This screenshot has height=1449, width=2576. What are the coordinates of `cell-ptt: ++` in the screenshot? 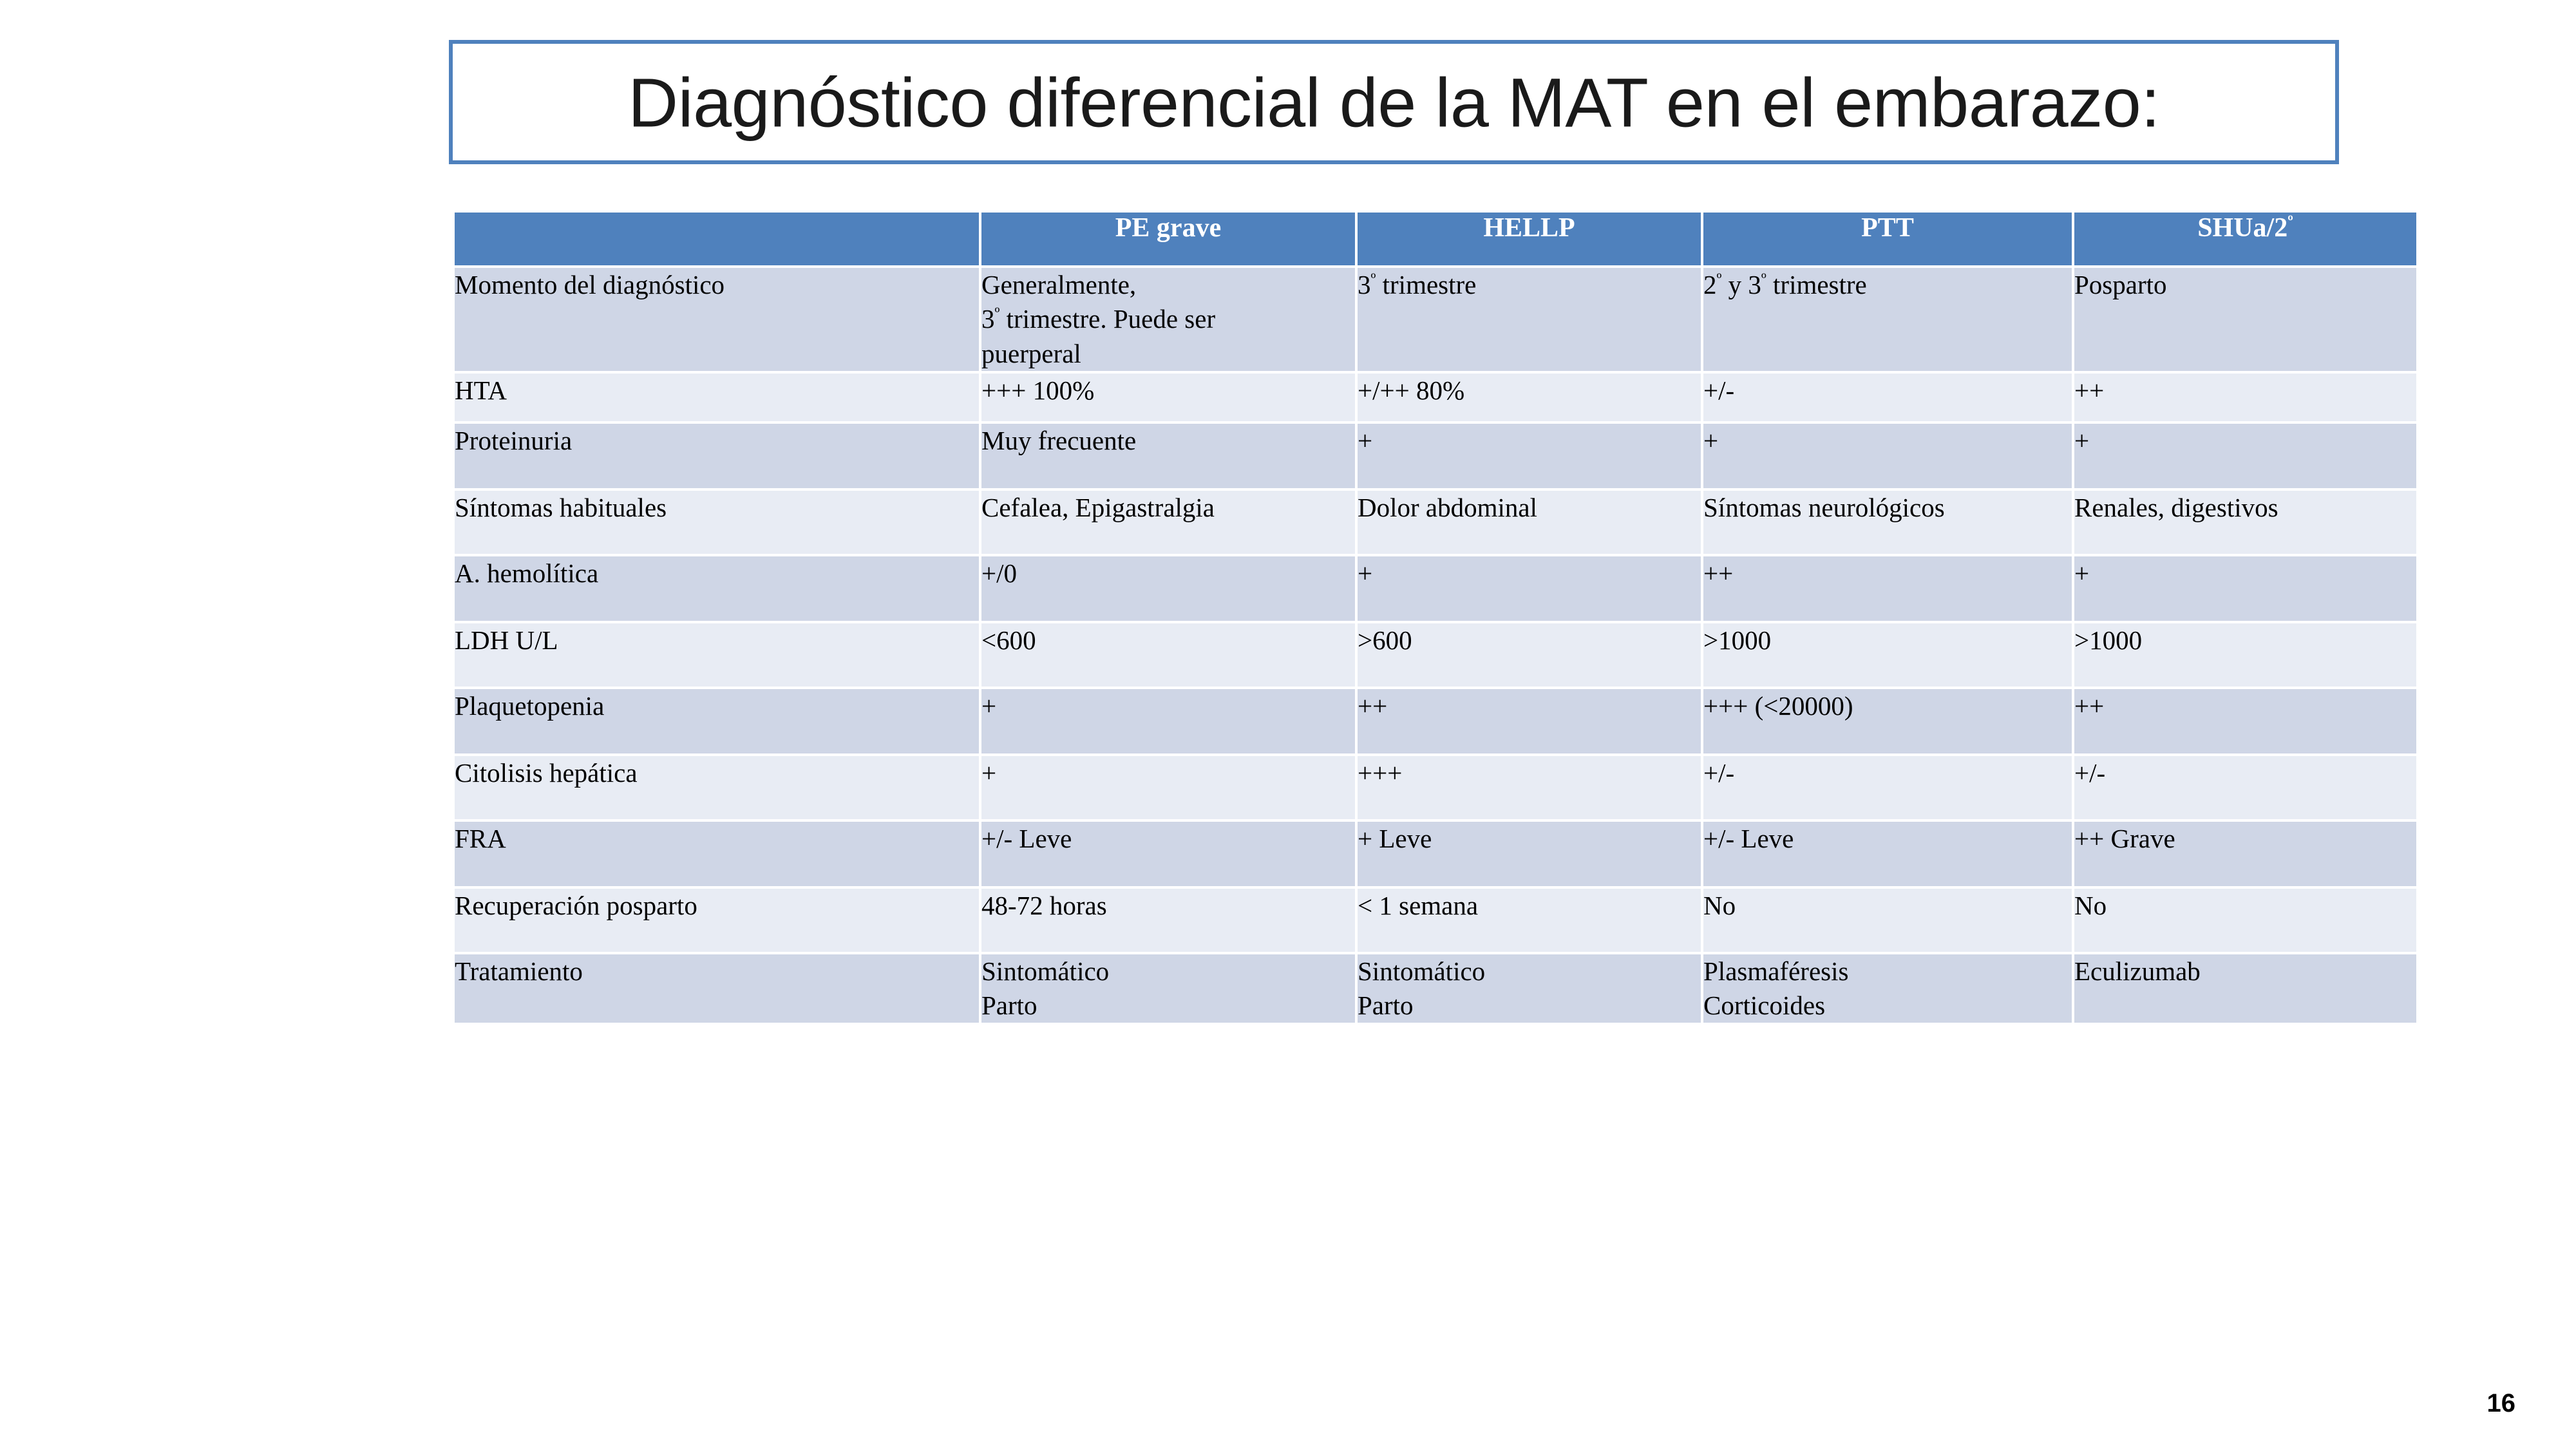 It's located at (1888, 588).